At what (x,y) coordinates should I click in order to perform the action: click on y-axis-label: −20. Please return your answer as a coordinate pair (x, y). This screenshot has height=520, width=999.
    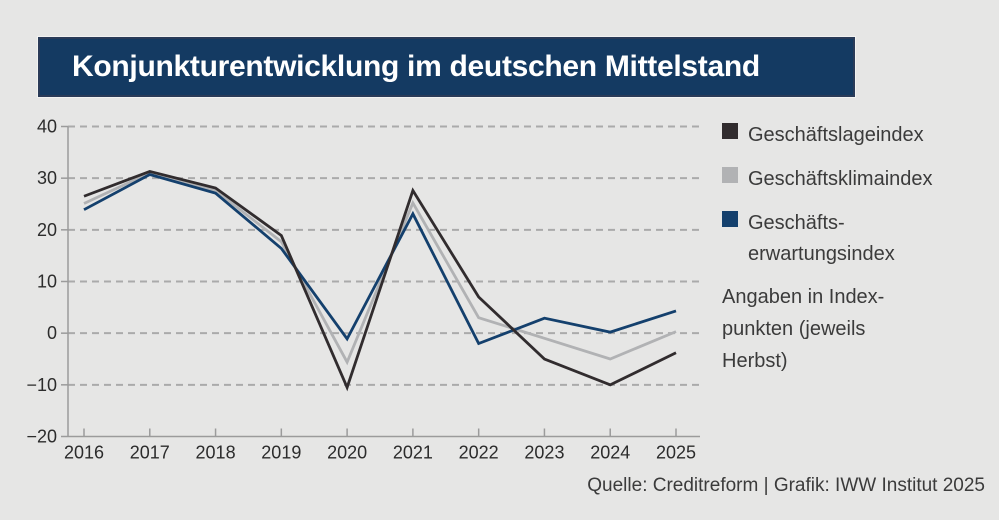
    Looking at the image, I should click on (41, 437).